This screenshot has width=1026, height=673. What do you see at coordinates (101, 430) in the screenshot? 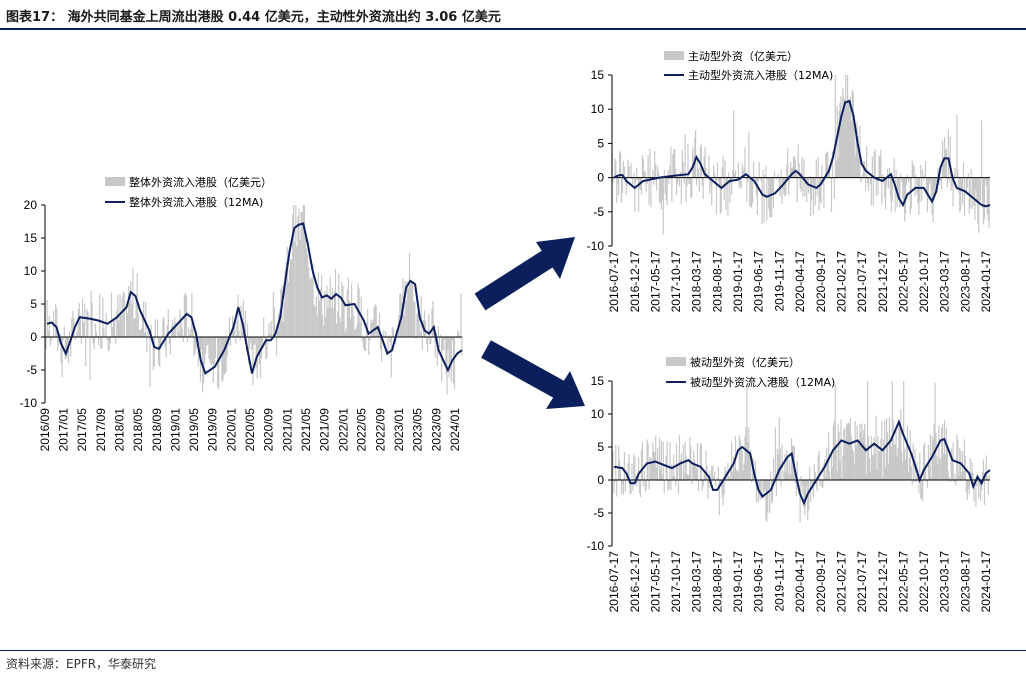
I see `overall-x-tick-label: 2017/09` at bounding box center [101, 430].